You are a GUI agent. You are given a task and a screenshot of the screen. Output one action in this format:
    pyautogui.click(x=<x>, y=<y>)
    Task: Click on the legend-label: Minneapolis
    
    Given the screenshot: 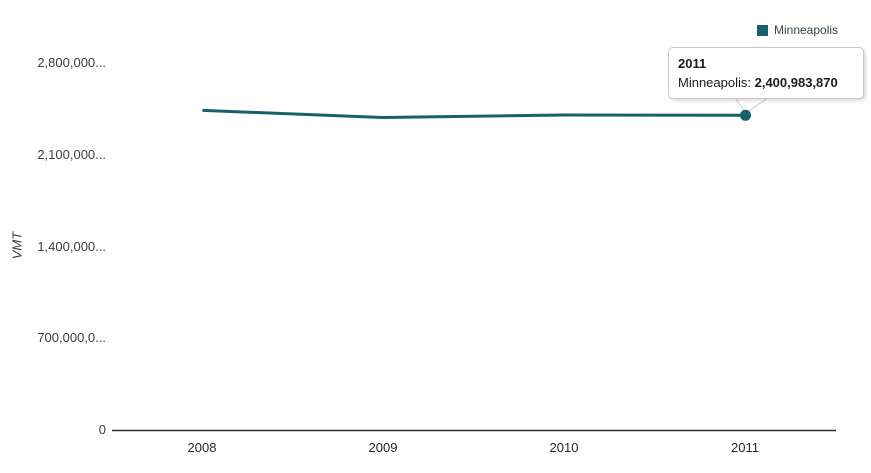 What is the action you would take?
    pyautogui.click(x=806, y=30)
    